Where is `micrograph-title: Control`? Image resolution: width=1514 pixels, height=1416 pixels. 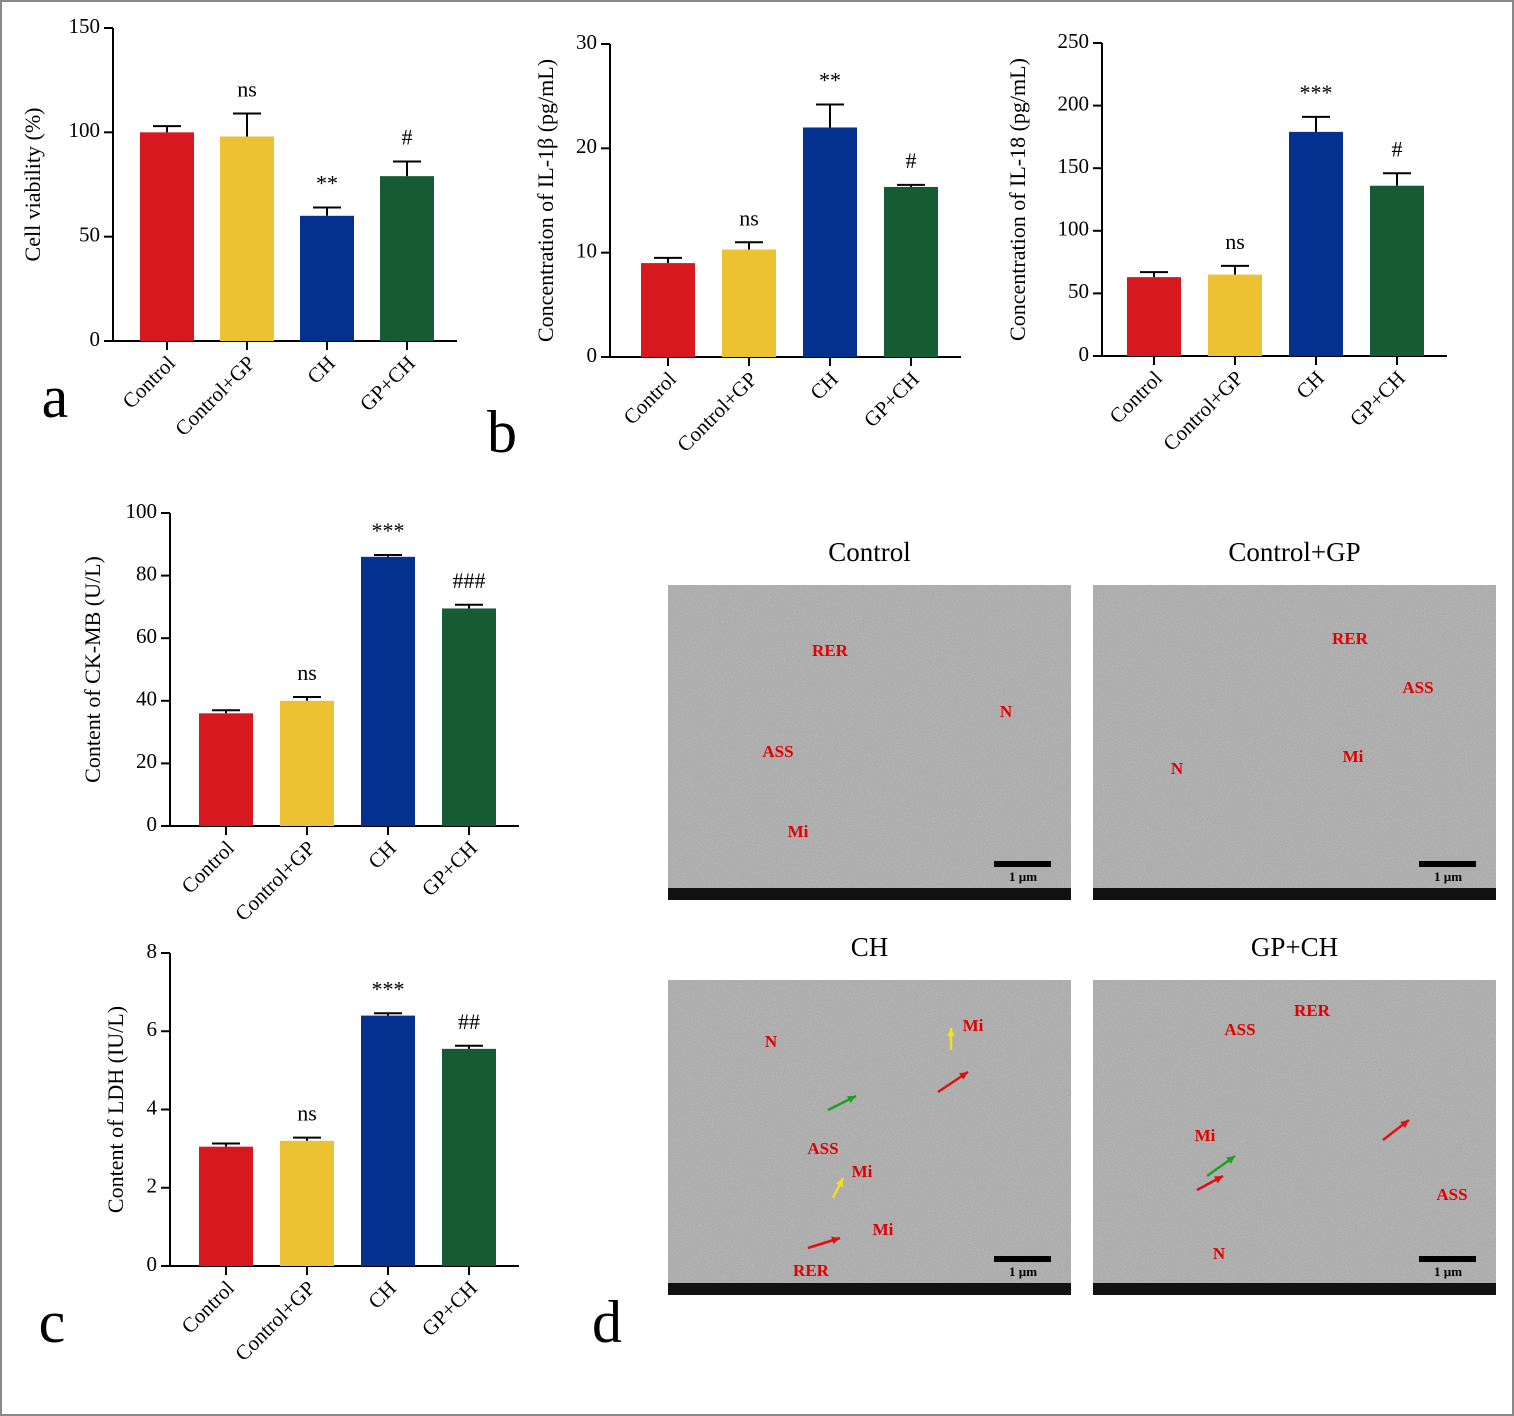 micrograph-title: Control is located at coordinates (869, 552).